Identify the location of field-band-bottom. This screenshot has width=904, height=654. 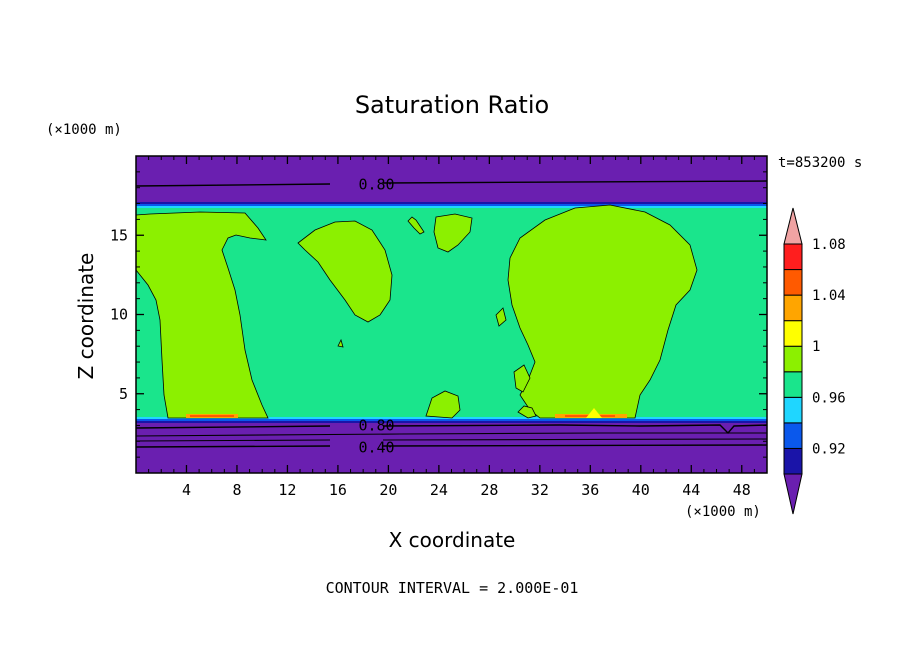
(451, 448).